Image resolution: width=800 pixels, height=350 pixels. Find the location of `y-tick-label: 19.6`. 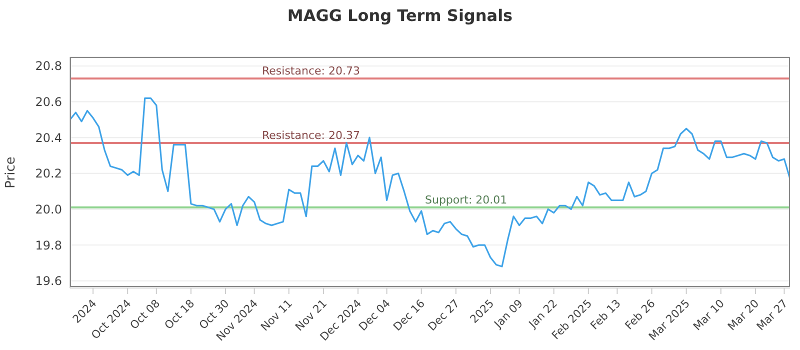

y-tick-label: 19.6 is located at coordinates (48, 281).